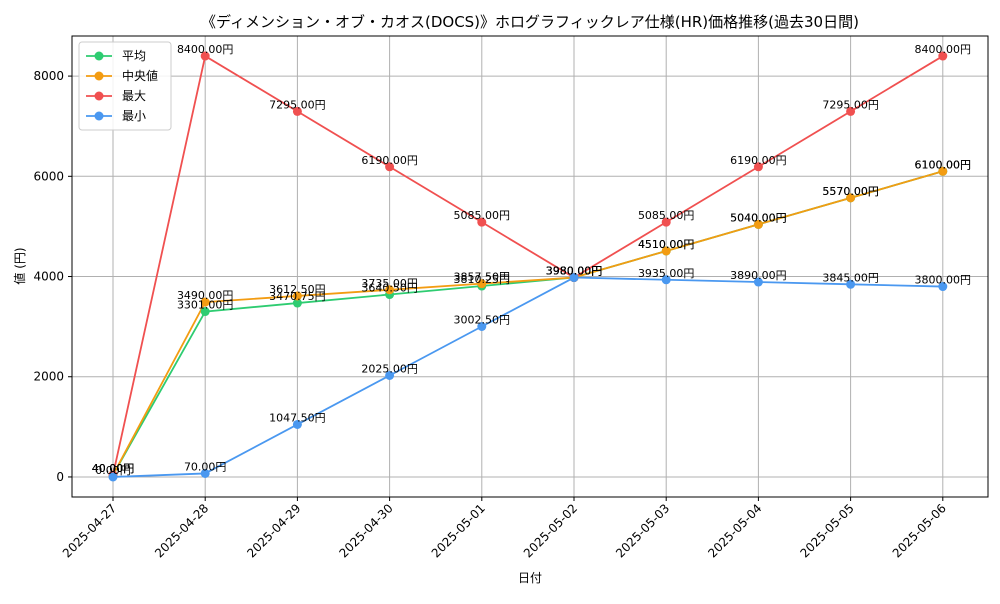  Describe the element at coordinates (48, 277) in the screenshot. I see `y-tick-label: 4000` at that location.